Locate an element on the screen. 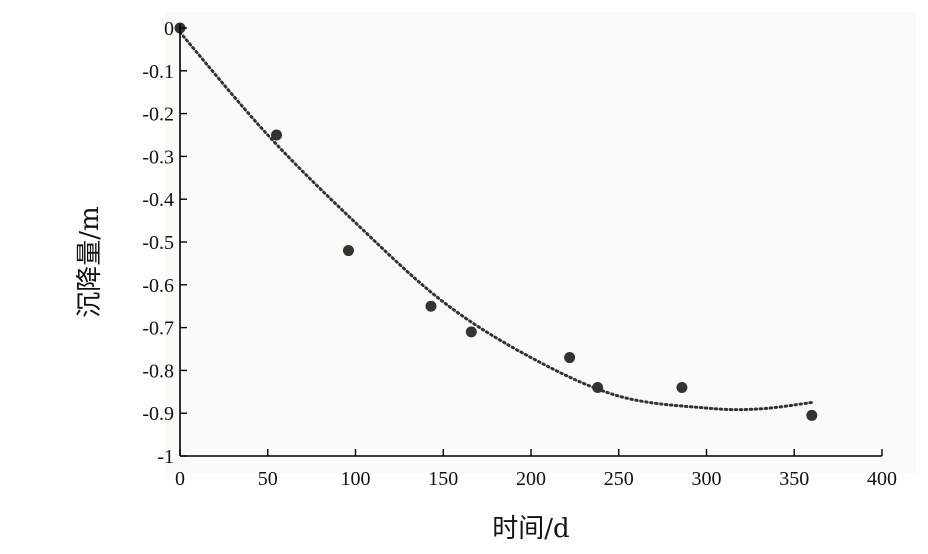 This screenshot has width=928, height=554. x-tick-label: 250 is located at coordinates (619, 479).